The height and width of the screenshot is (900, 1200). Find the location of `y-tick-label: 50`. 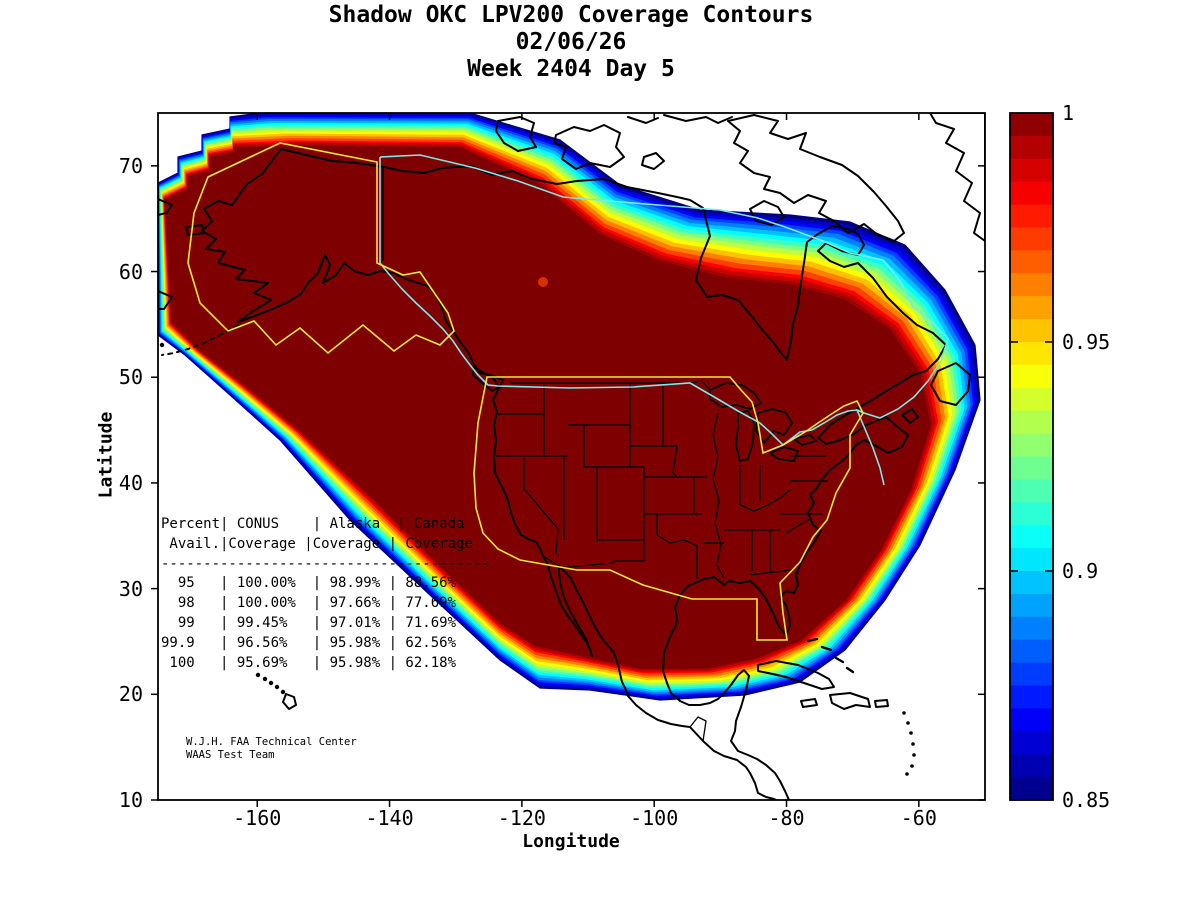

y-tick-label: 50 is located at coordinates (130, 377).